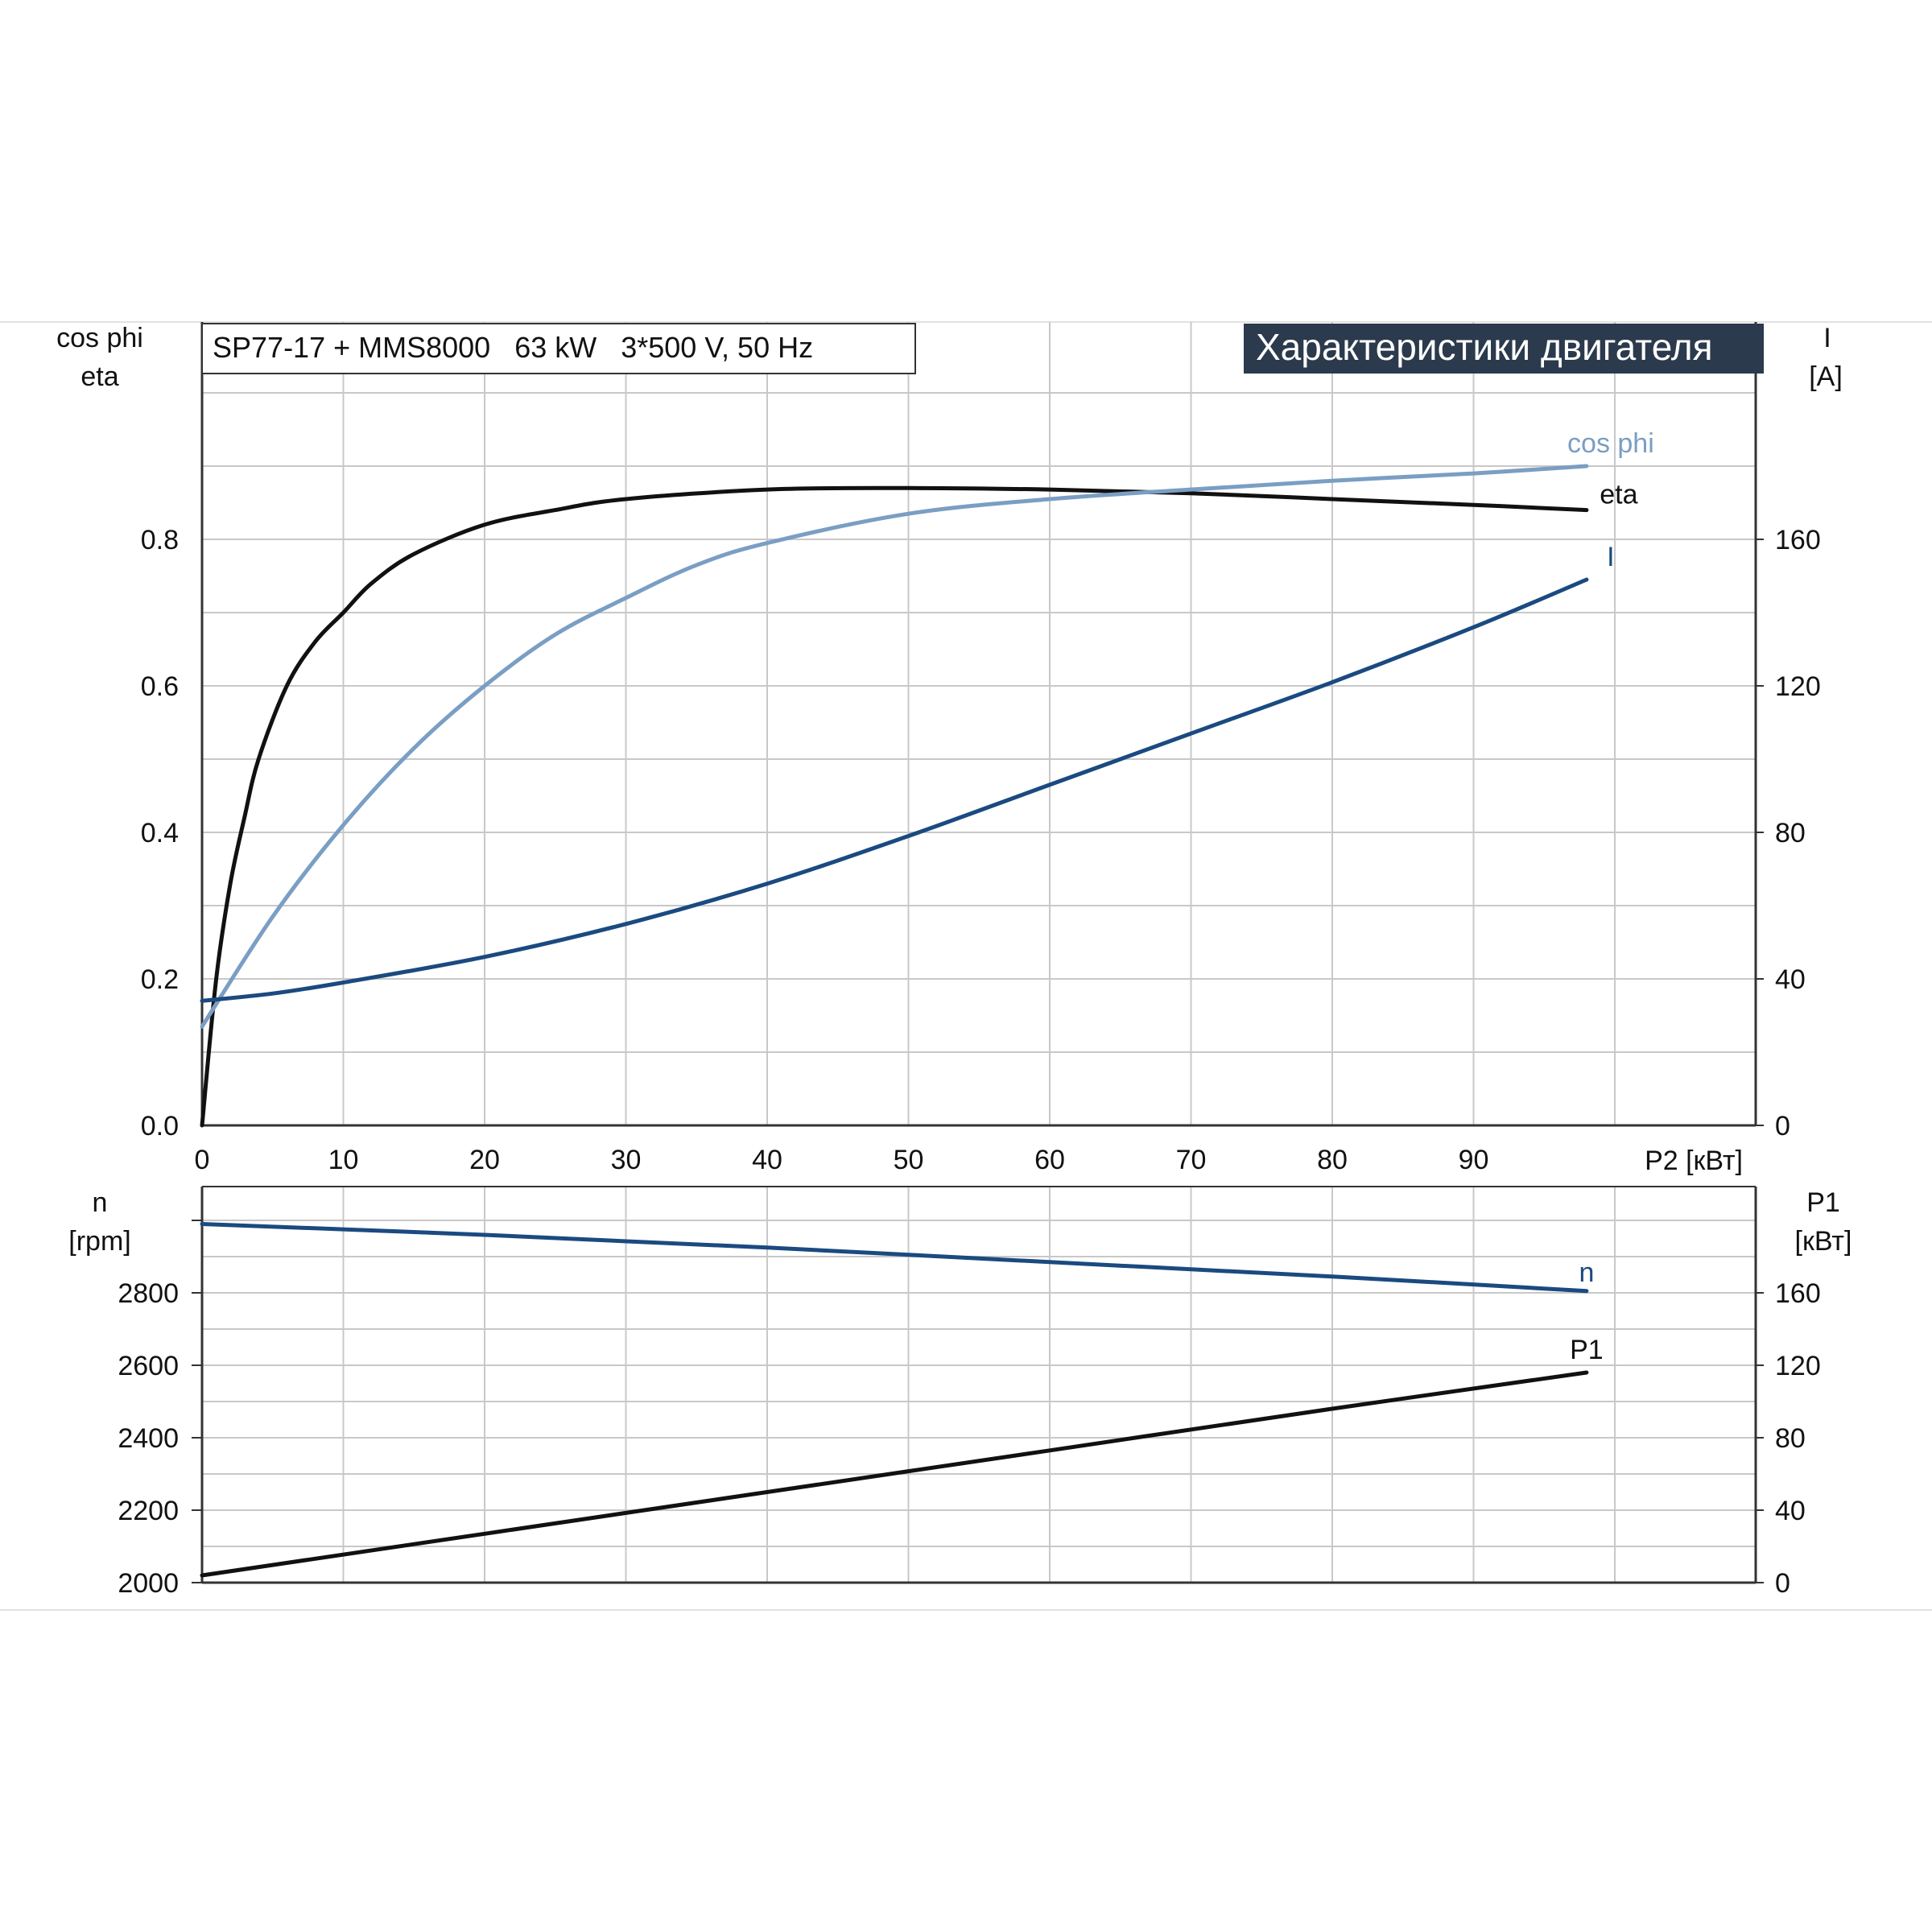 This screenshot has height=1932, width=1932. What do you see at coordinates (1782, 1126) in the screenshot?
I see `upper-right-tick-label: 0` at bounding box center [1782, 1126].